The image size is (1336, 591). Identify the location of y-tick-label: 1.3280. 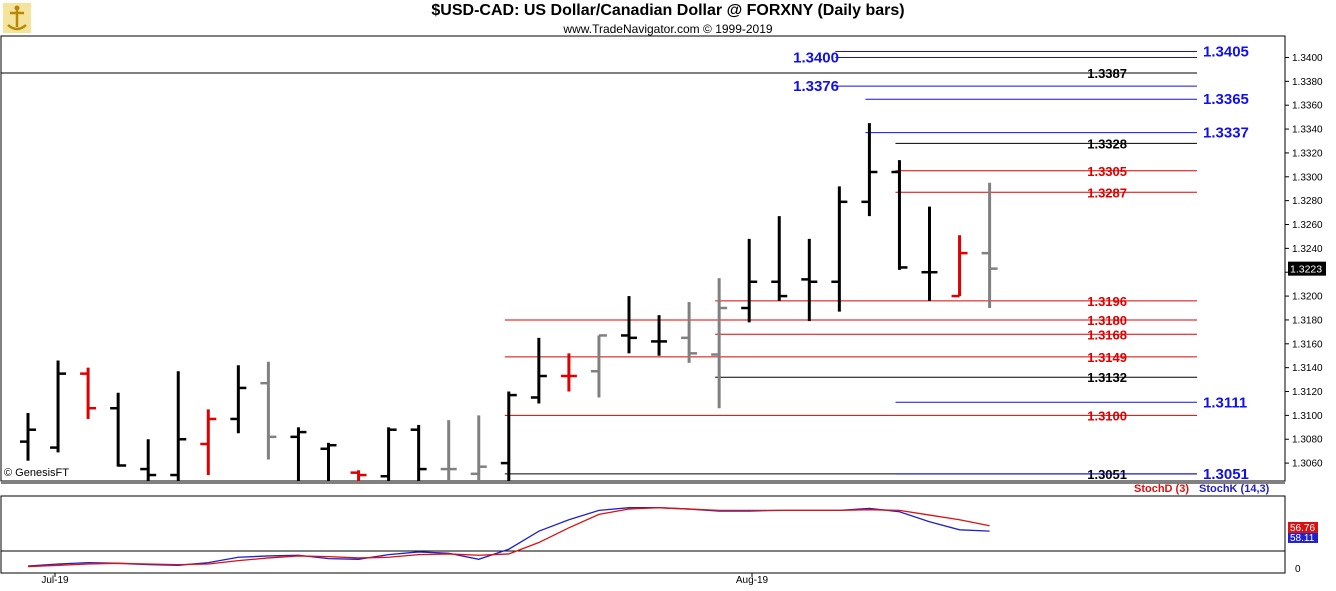
(1307, 201).